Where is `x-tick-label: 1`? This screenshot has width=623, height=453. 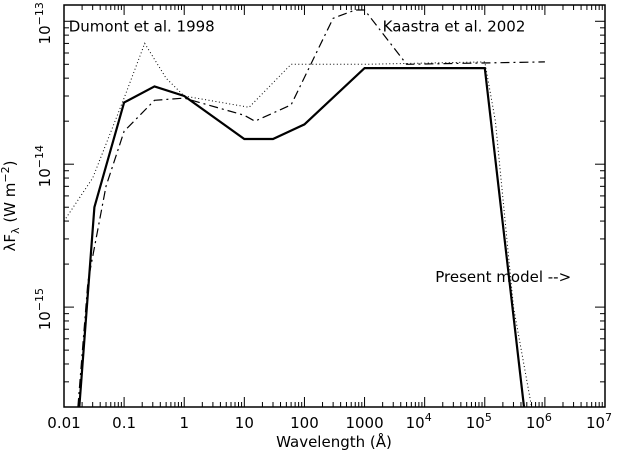
x-tick-label: 1 is located at coordinates (184, 423).